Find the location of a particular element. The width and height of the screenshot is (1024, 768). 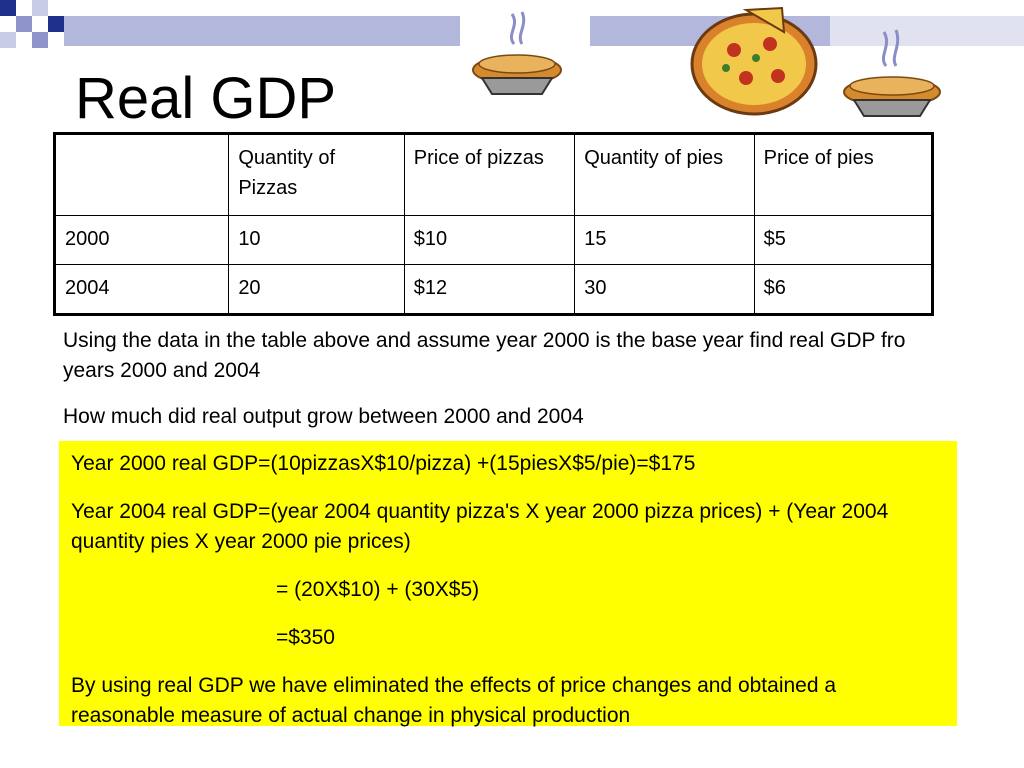

table-cell: 20 is located at coordinates (316, 289).